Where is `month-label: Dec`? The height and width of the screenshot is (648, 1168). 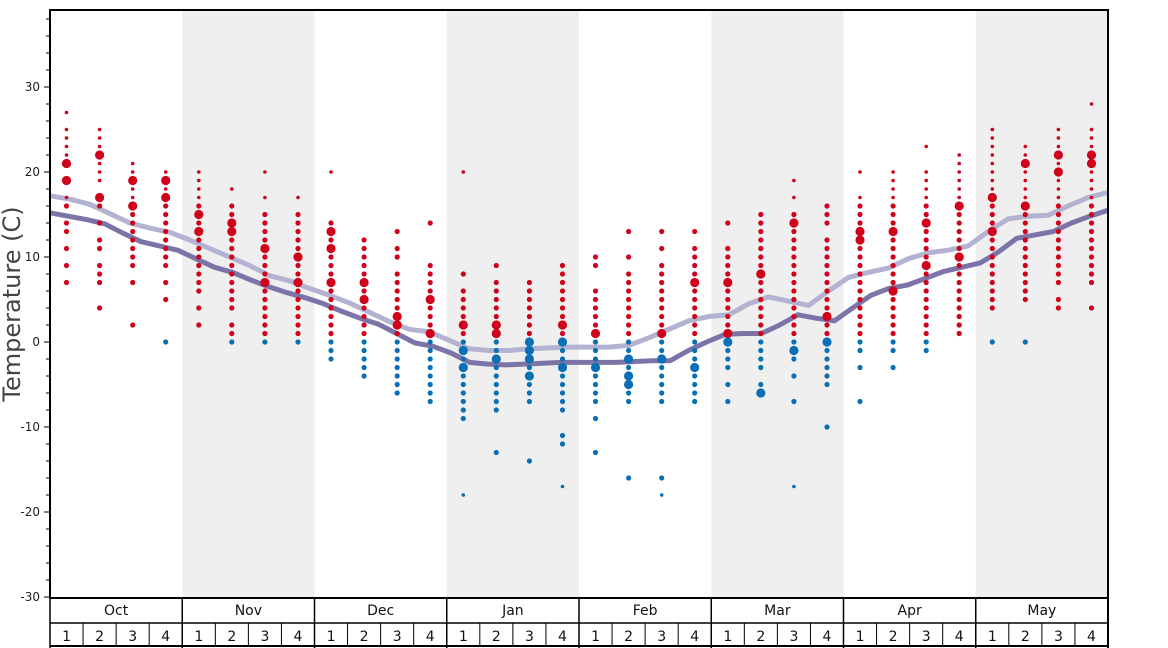
month-label: Dec is located at coordinates (380, 611).